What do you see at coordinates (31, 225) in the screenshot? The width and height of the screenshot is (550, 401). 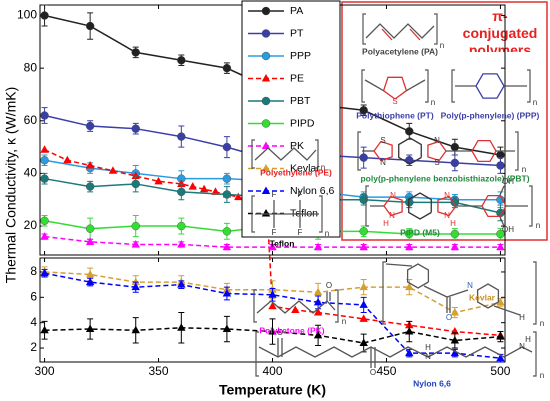 I see `y-tick-label: 20` at bounding box center [31, 225].